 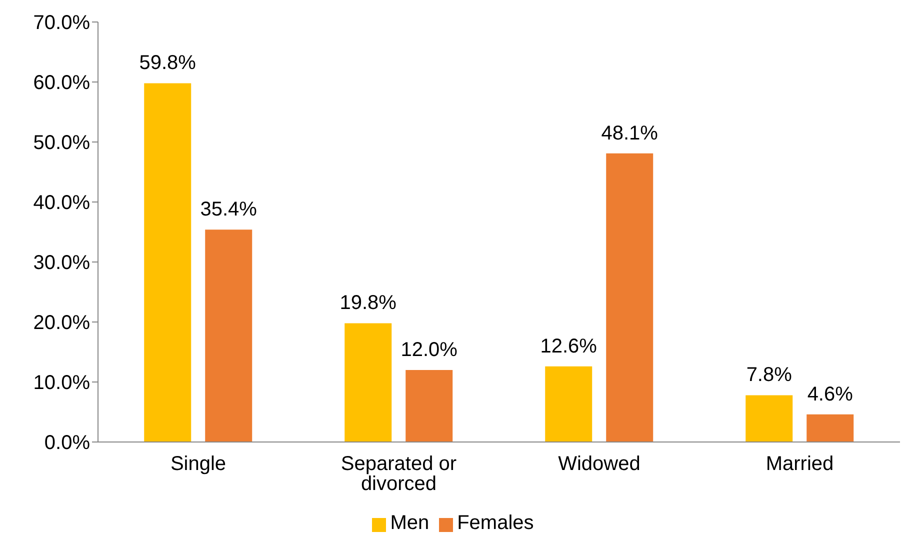 What do you see at coordinates (629, 133) in the screenshot?
I see `data-label: 48.1%` at bounding box center [629, 133].